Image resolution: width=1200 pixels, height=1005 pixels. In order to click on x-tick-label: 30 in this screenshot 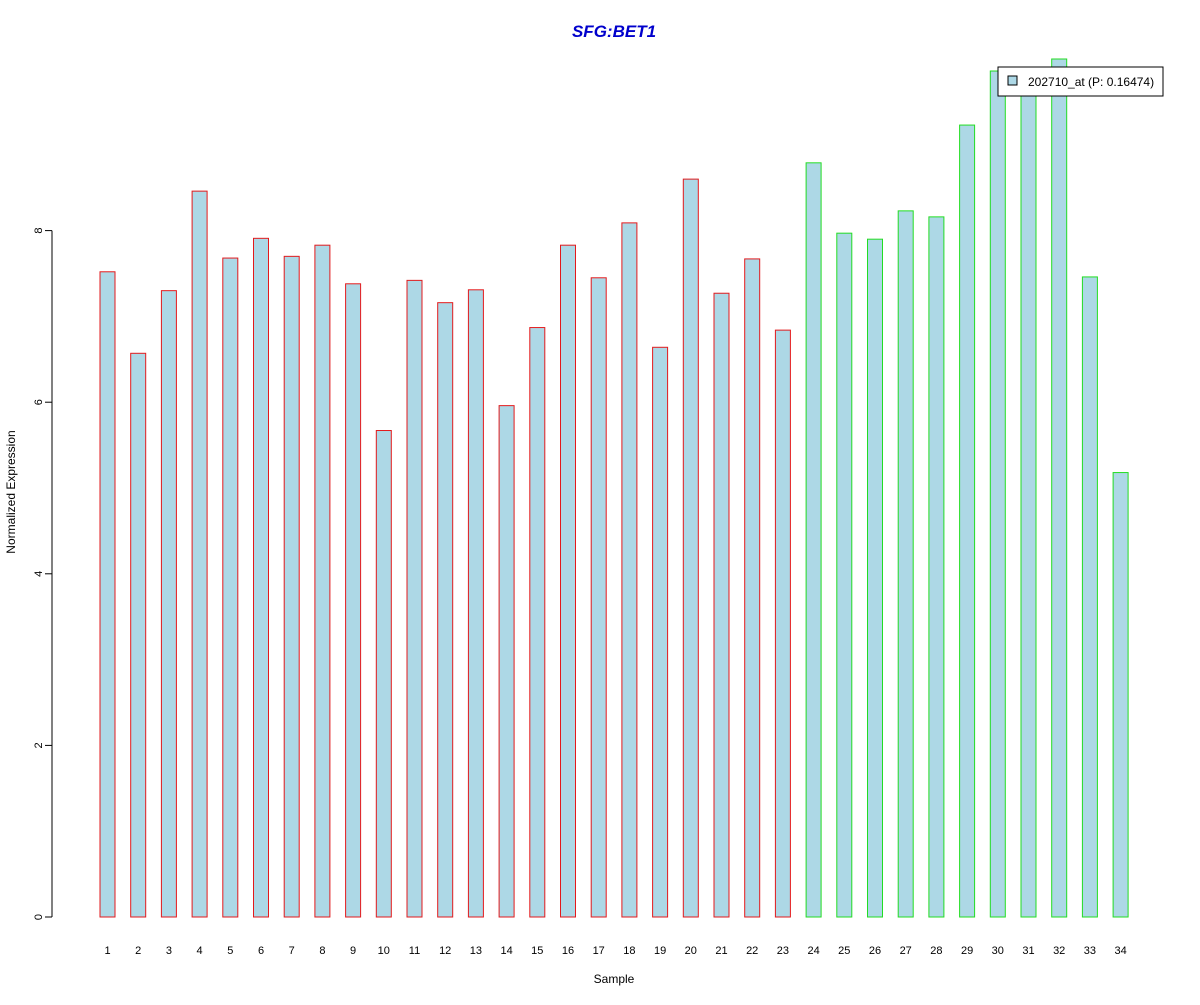, I will do `click(998, 951)`.